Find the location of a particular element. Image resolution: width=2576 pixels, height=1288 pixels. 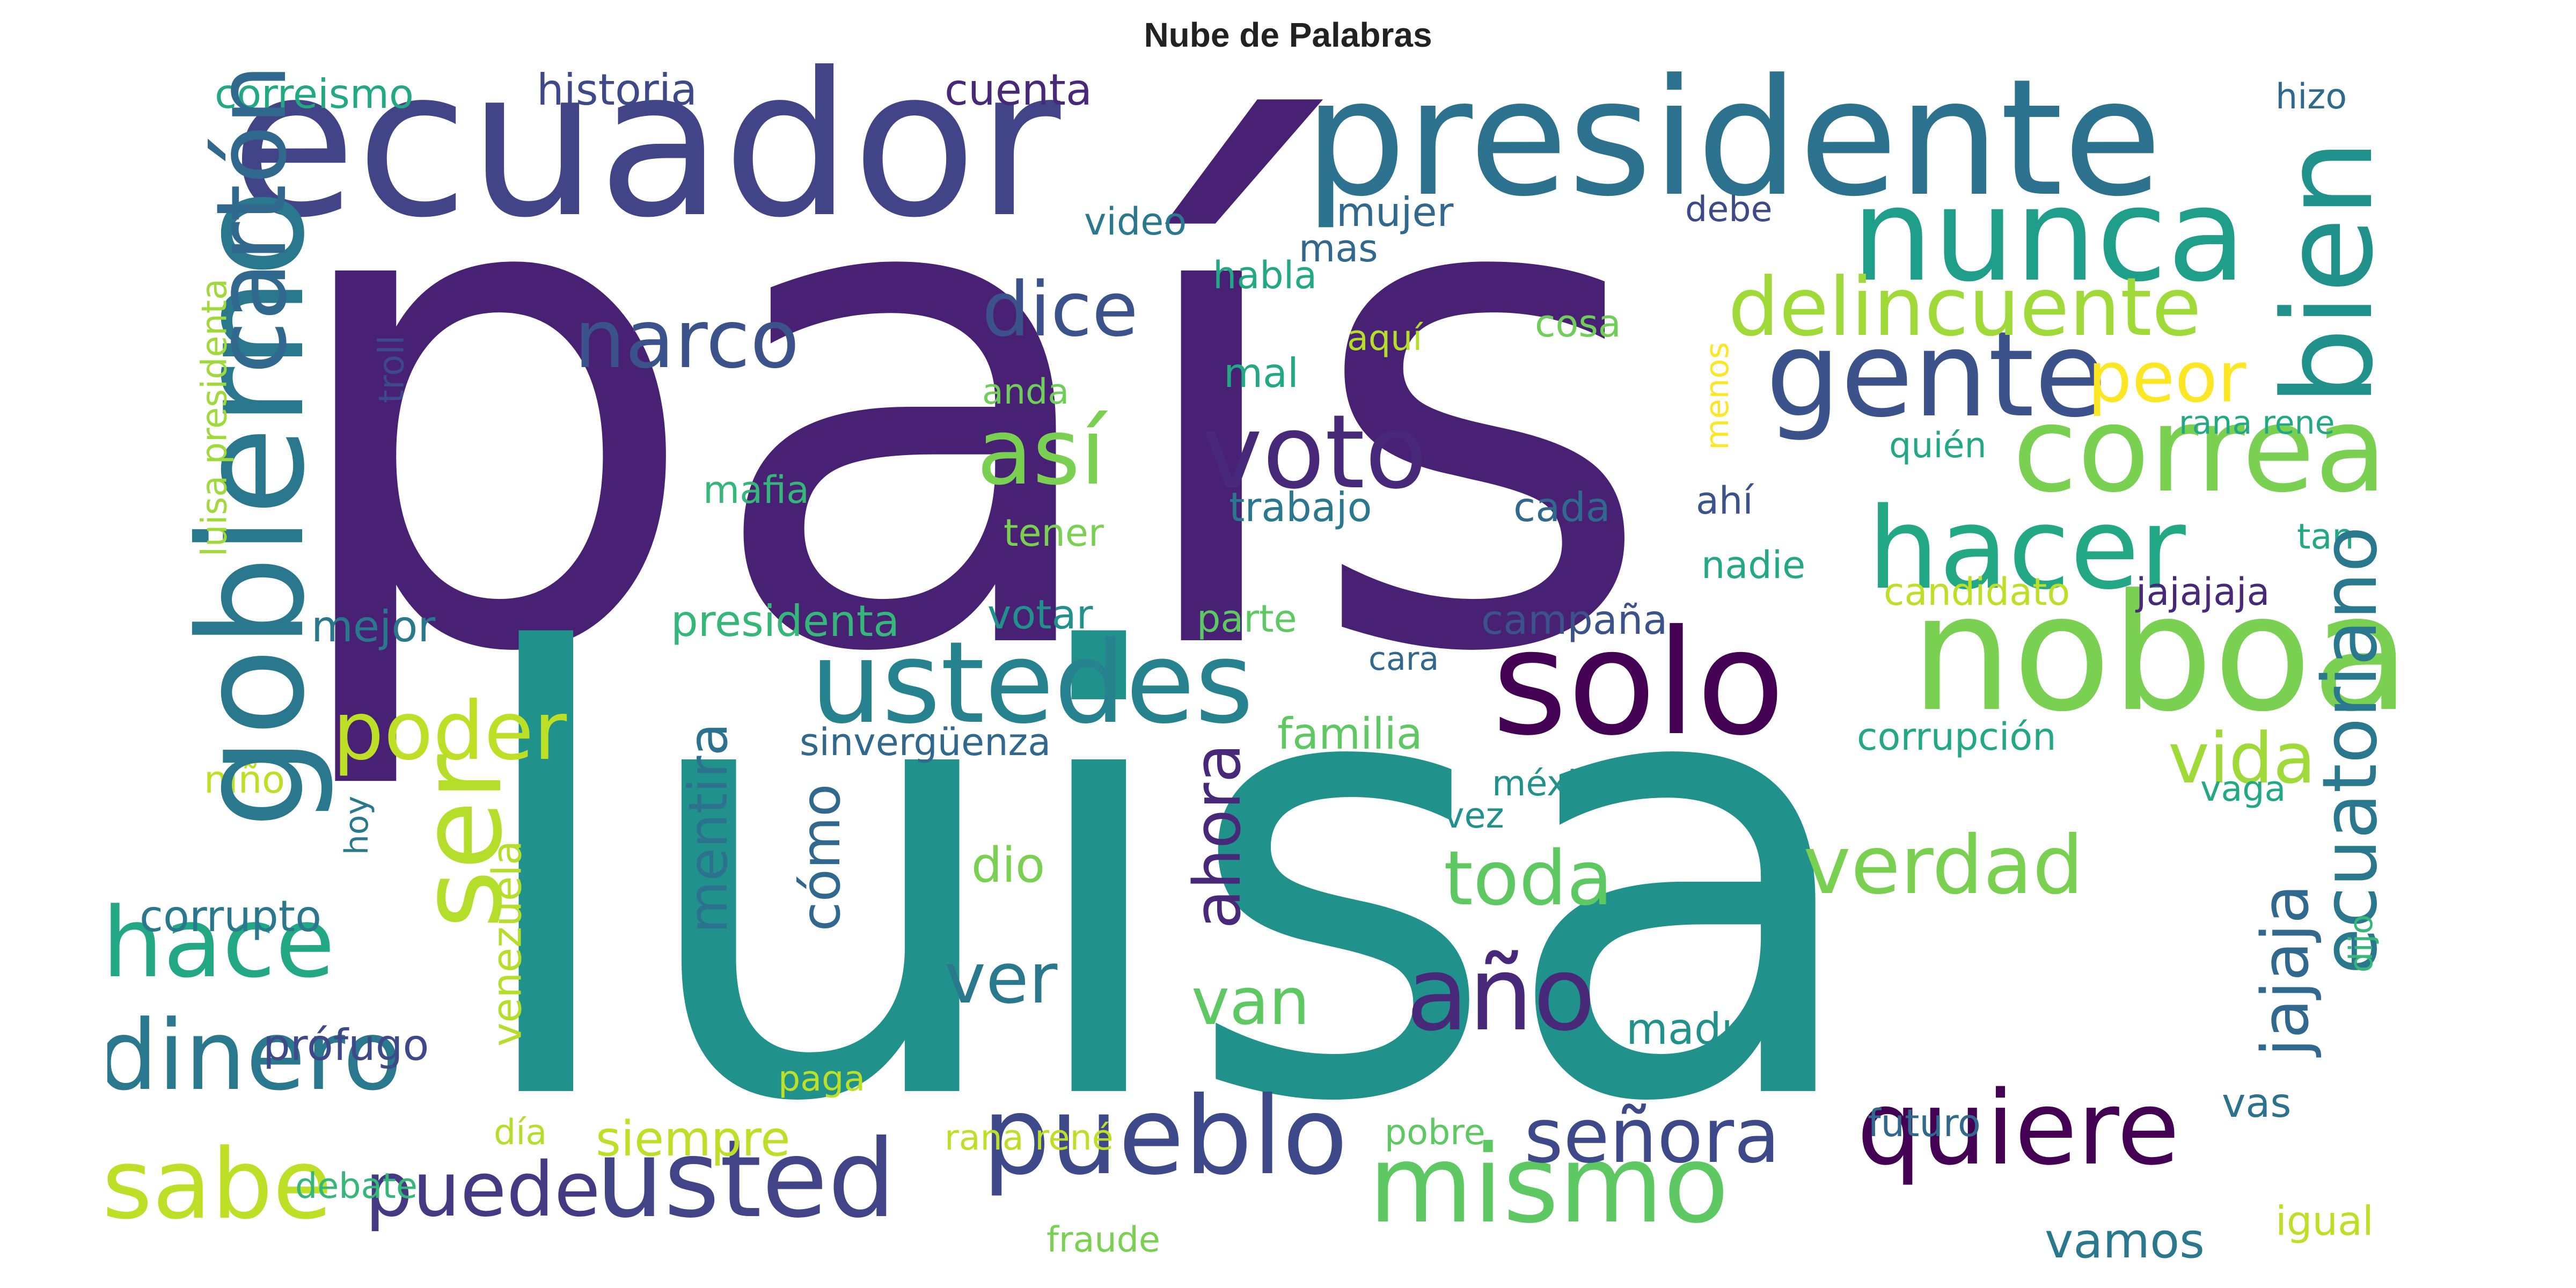

word-sinverguenza: sinvergüenza is located at coordinates (925, 742).